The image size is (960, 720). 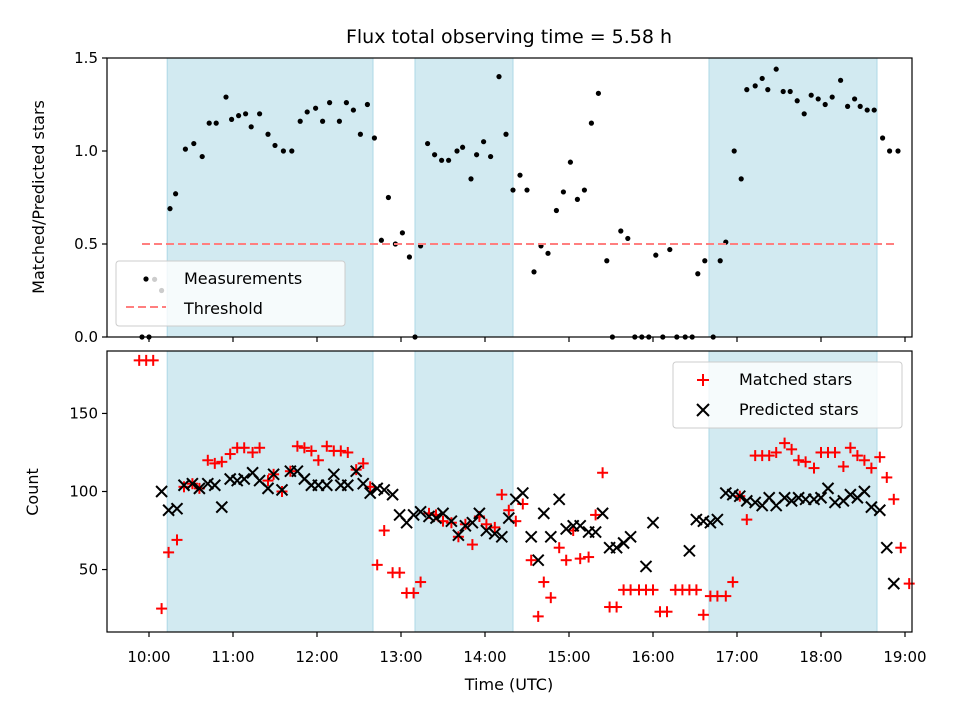 I want to click on shaded-interval, so click(x=464, y=491).